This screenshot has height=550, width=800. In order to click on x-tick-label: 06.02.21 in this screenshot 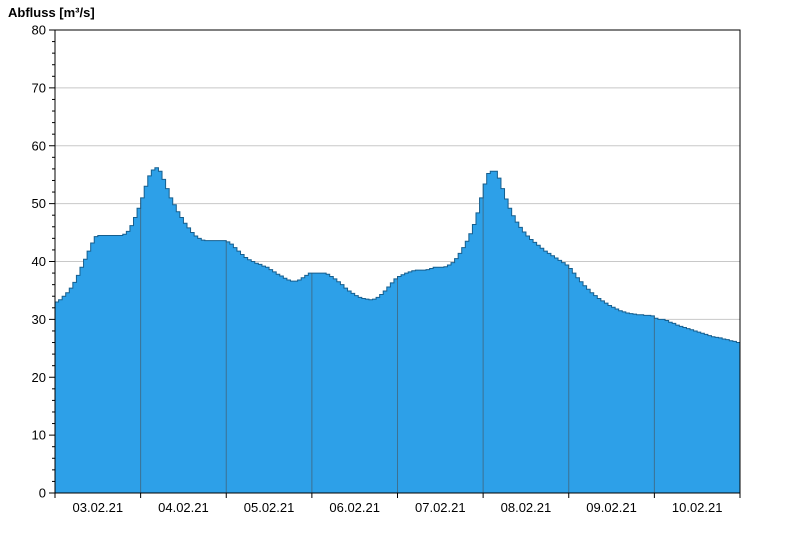, I will do `click(354, 507)`.